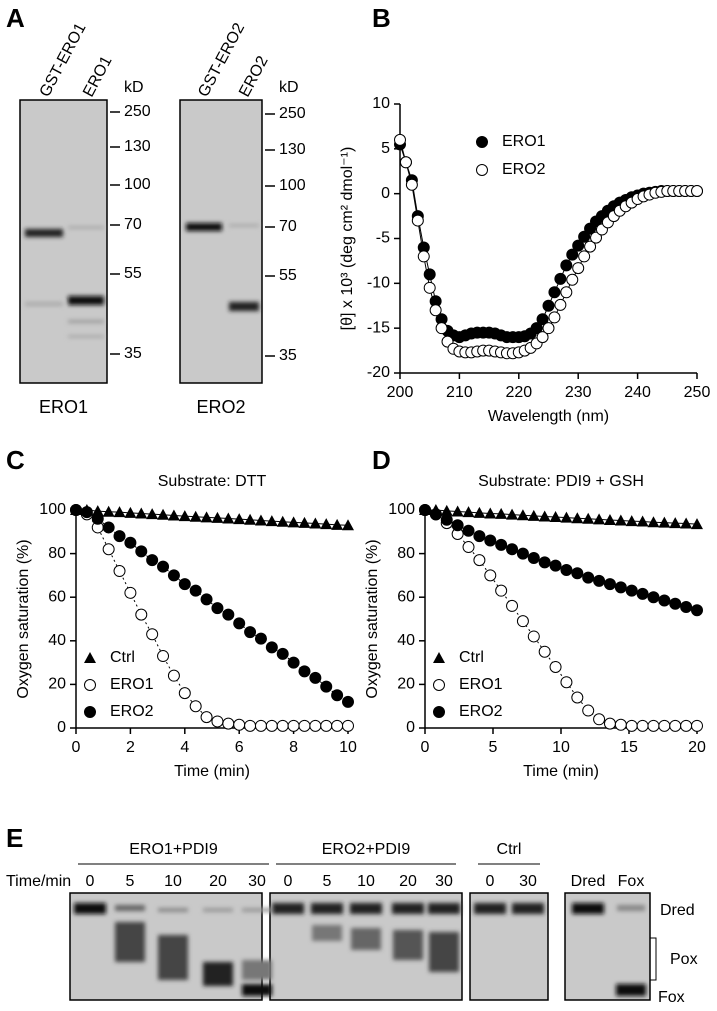  What do you see at coordinates (366, 881) in the screenshot?
I see `time-value: 10` at bounding box center [366, 881].